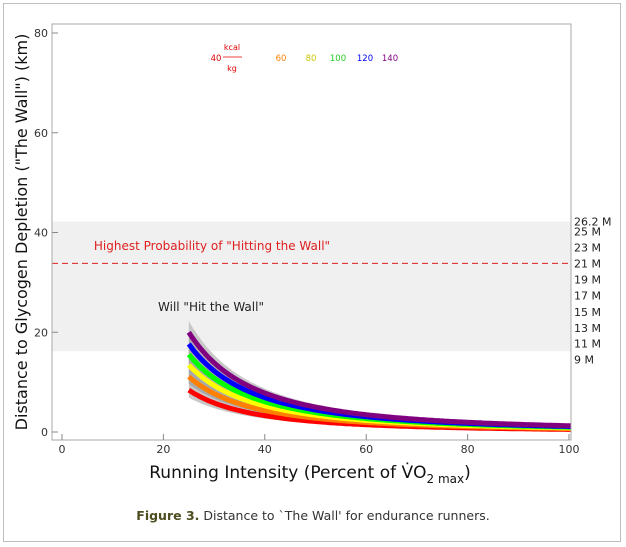 The height and width of the screenshot is (547, 626). I want to click on marathon-label: 25 M, so click(587, 232).